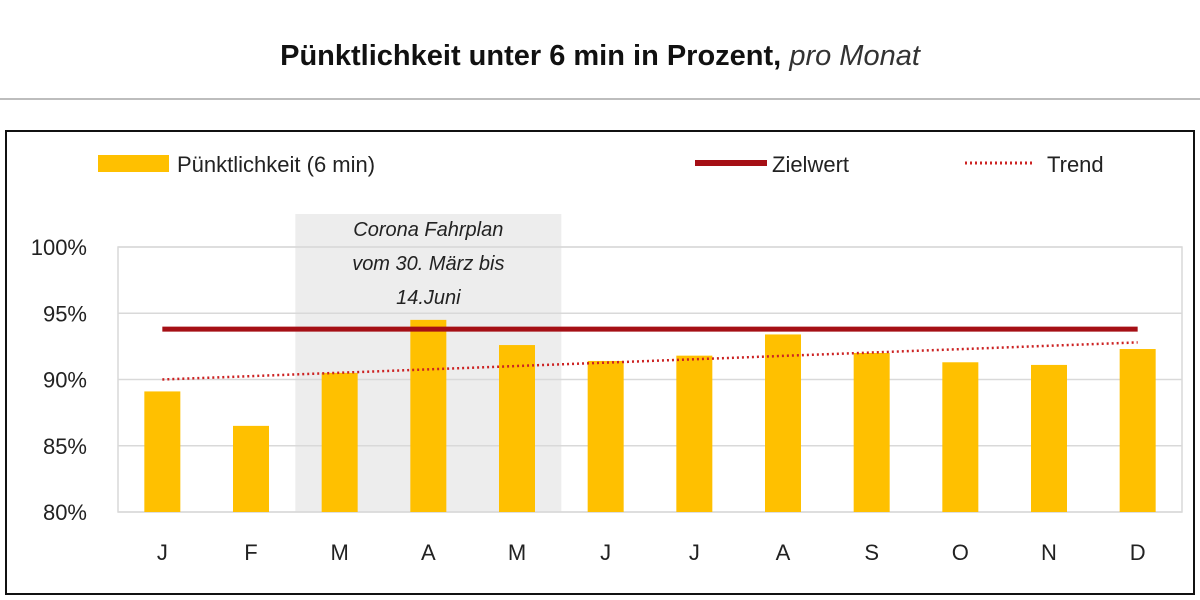  I want to click on ytick-label-3: 95%, so click(65, 313).